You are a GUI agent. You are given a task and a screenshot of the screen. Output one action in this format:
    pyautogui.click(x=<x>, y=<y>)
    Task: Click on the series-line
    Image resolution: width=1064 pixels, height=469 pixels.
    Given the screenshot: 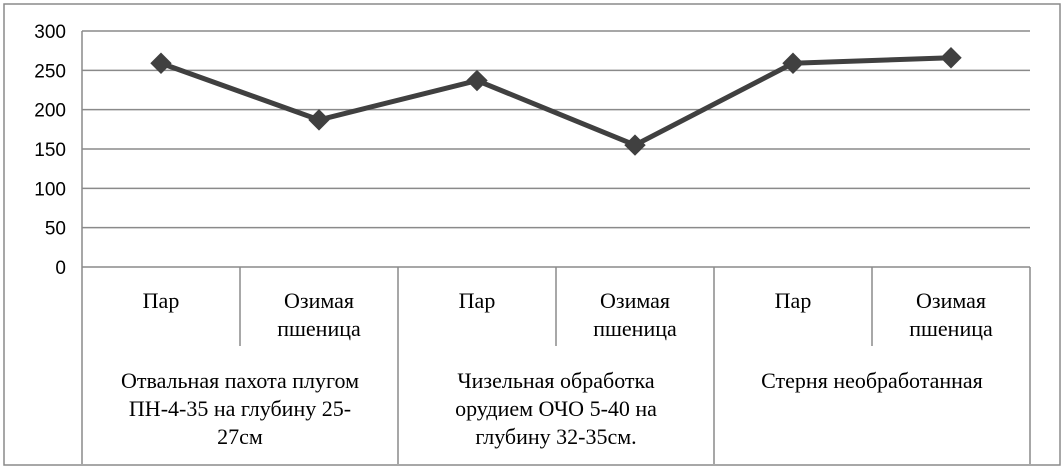 What is the action you would take?
    pyautogui.click(x=556, y=101)
    